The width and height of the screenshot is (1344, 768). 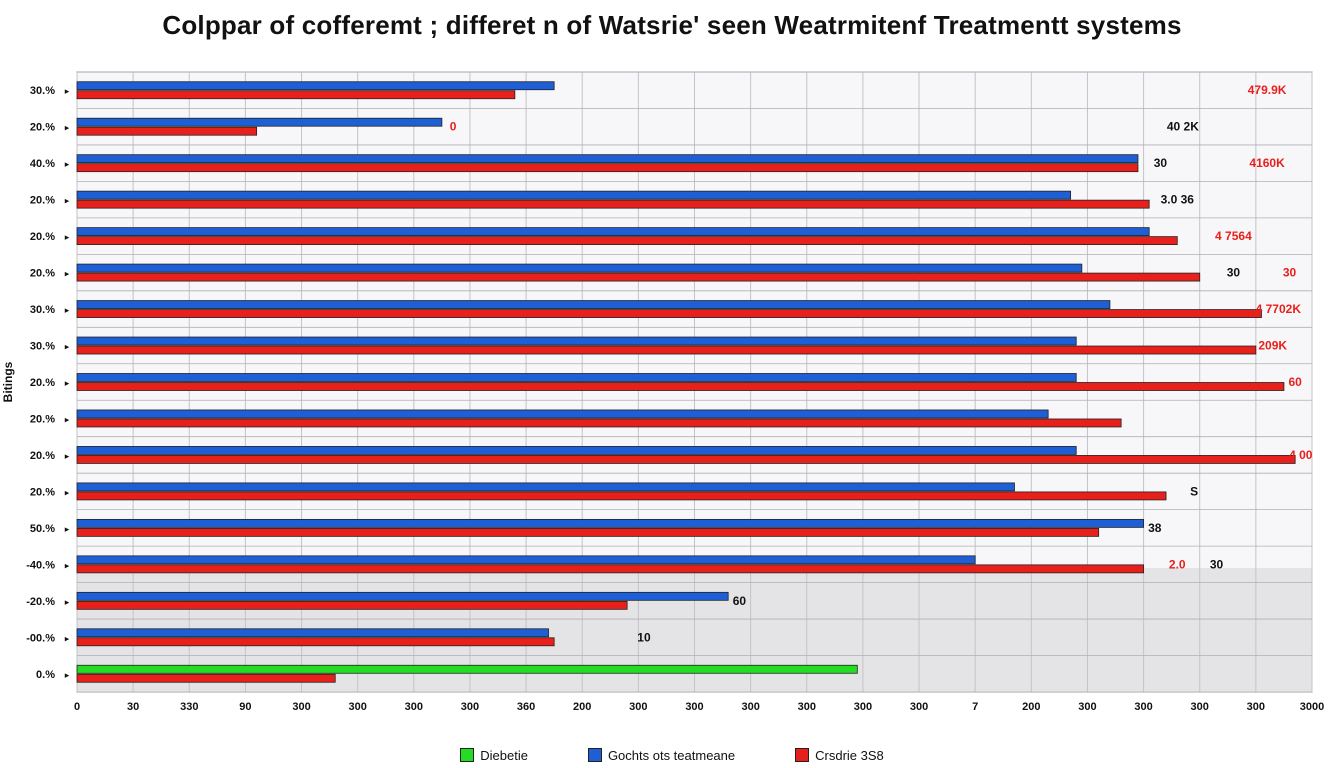 I want to click on y-tick-label: 50.%, so click(x=42, y=529).